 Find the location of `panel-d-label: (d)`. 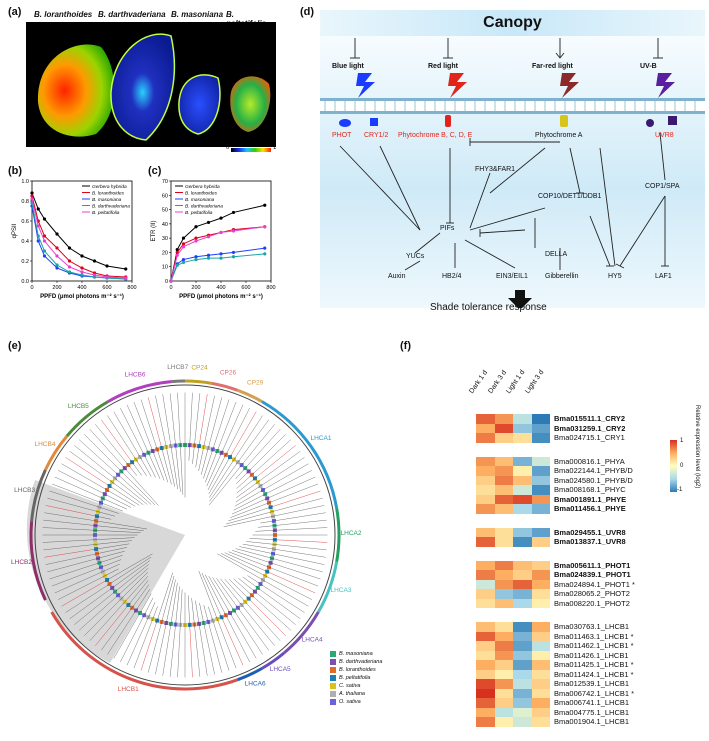

panel-d-label: (d) is located at coordinates (307, 12).